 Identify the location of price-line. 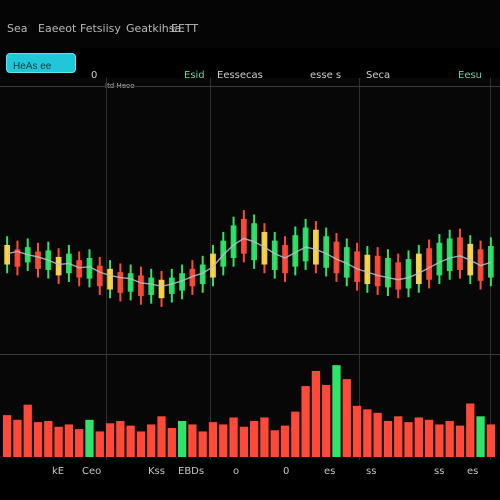
(249, 262).